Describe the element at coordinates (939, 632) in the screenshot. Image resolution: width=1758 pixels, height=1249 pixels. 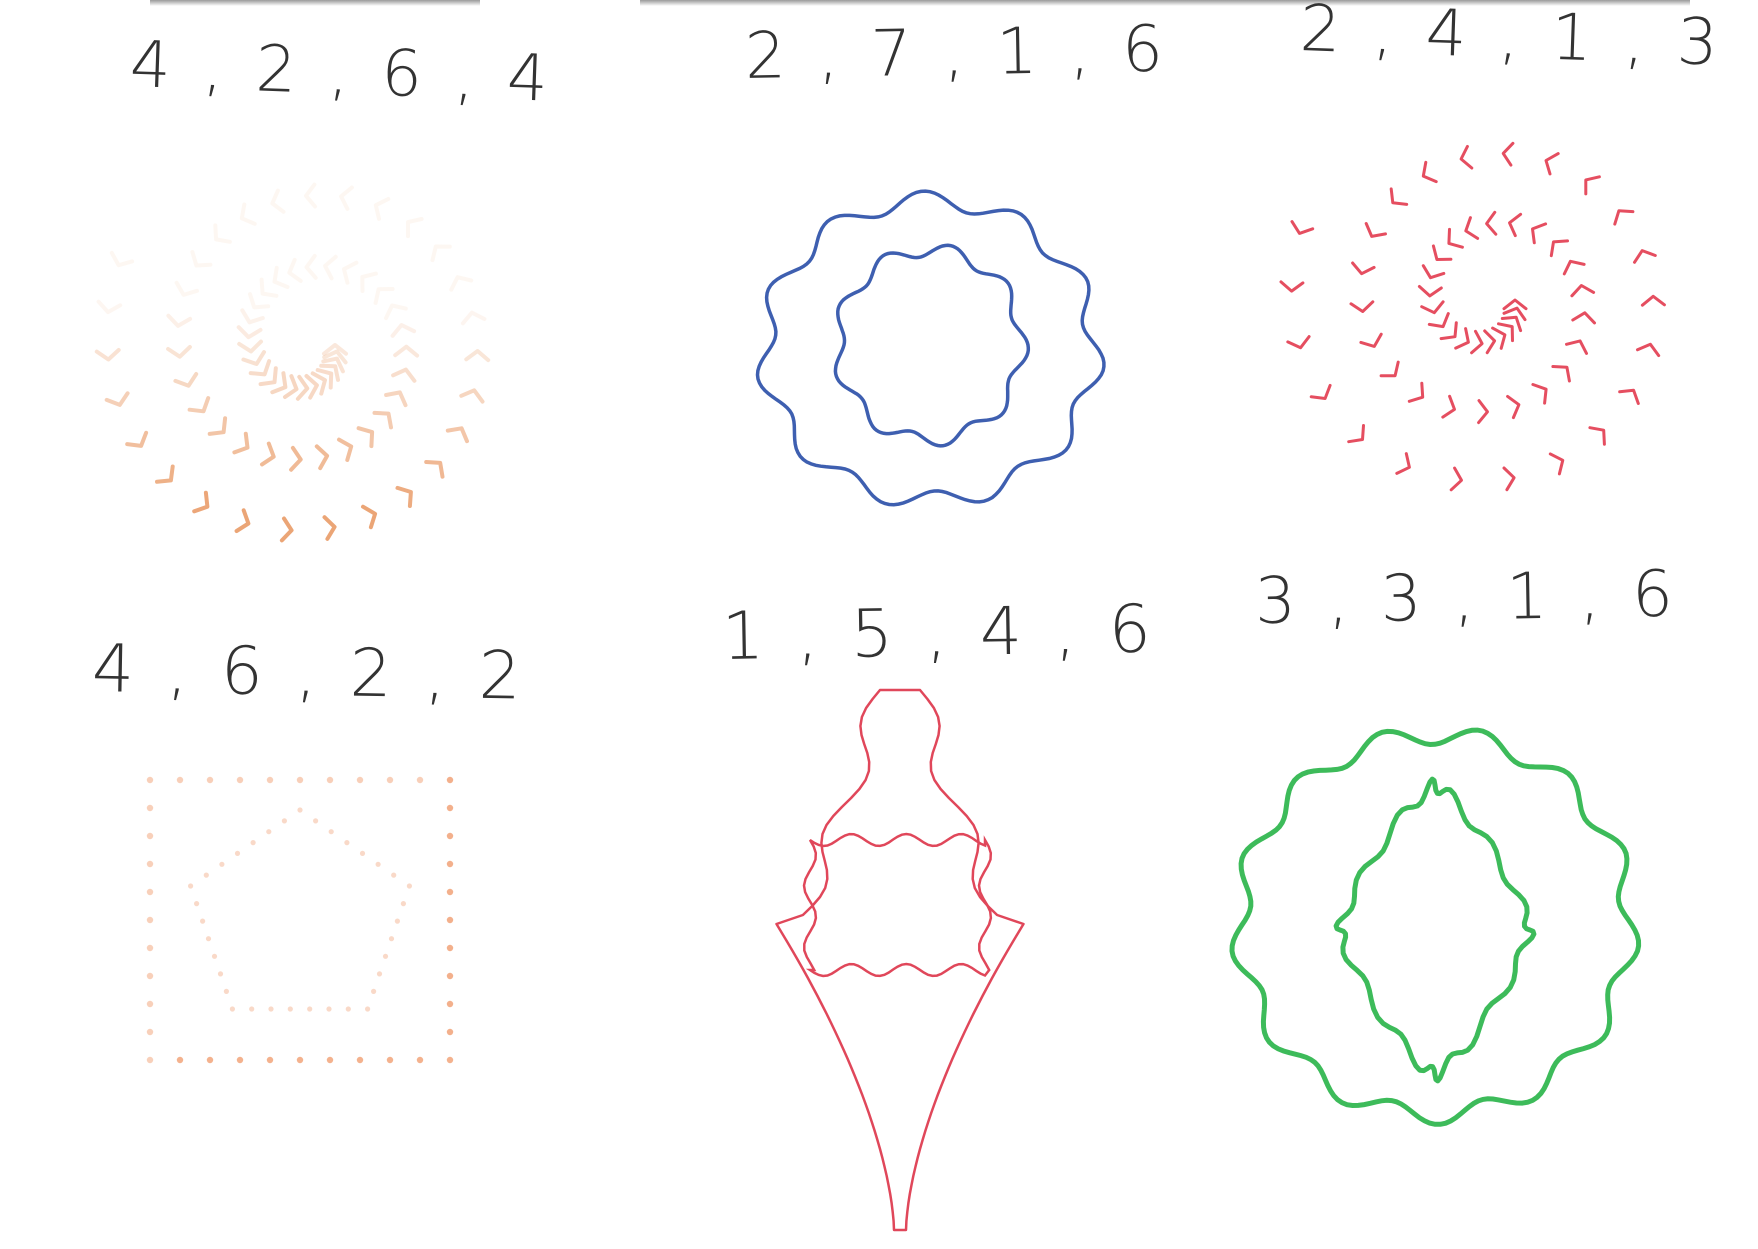
I see `card-label: 1 , 5 , 4 , 6` at that location.